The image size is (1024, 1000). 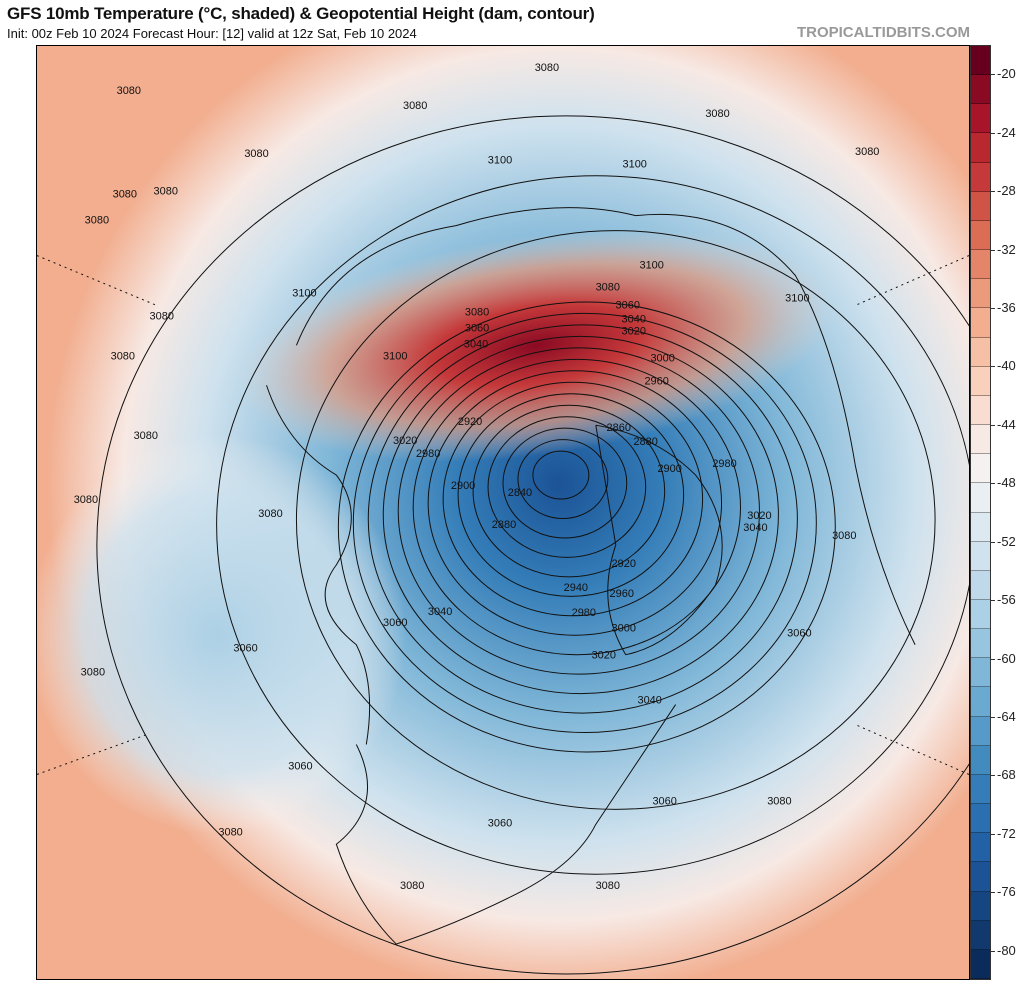 What do you see at coordinates (1003, 424) in the screenshot?
I see `colorbar-tick-label: -44` at bounding box center [1003, 424].